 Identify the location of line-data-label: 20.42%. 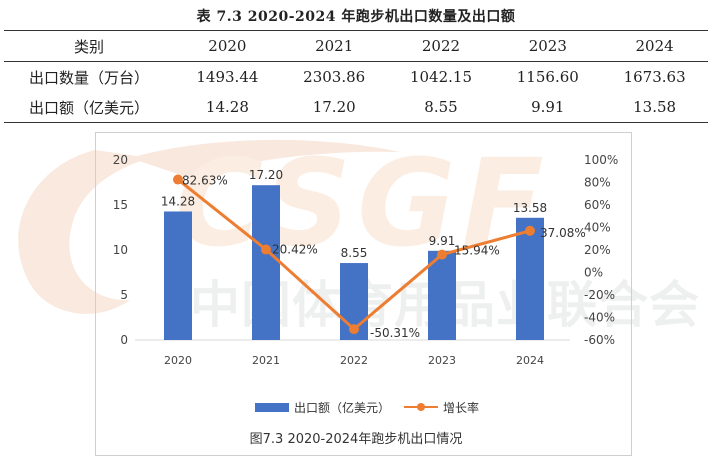
(295, 250).